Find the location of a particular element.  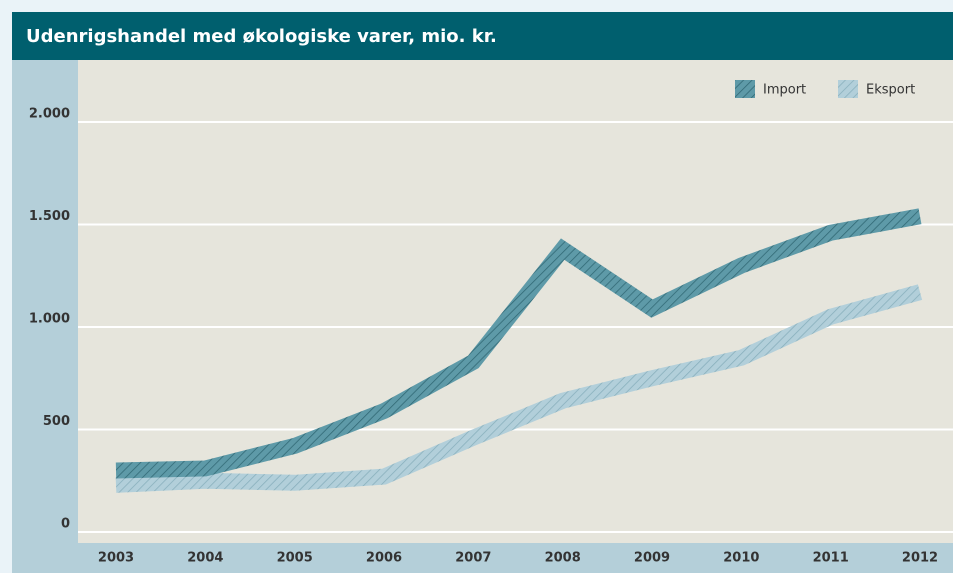

x-tick-label: 2010 is located at coordinates (741, 558).